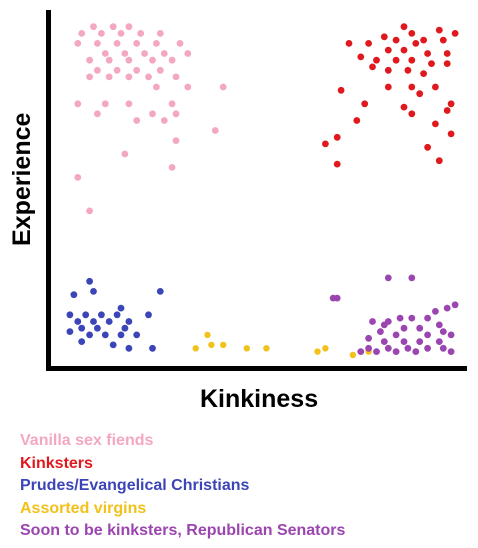  Describe the element at coordinates (87, 440) in the screenshot. I see `legend-item-0: Vanilla sex fiends` at that location.